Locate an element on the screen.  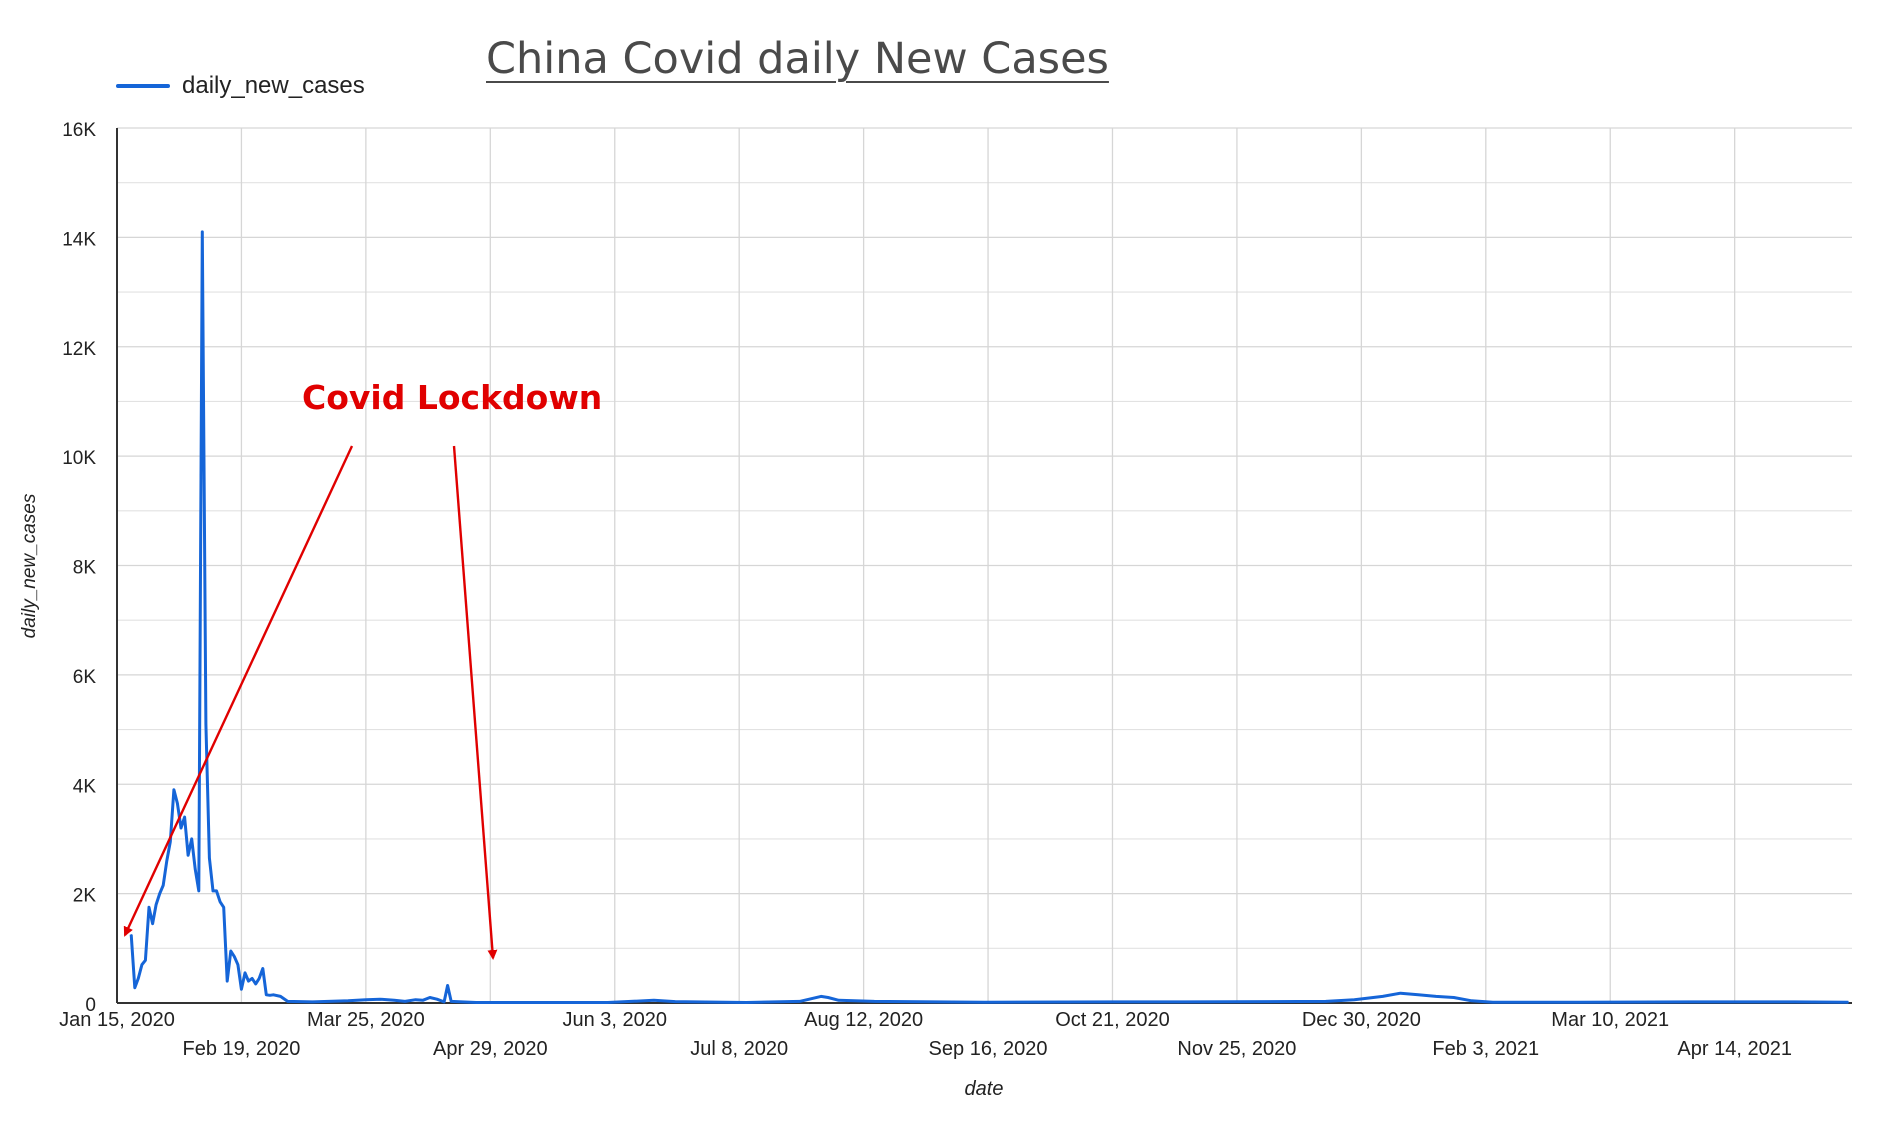
y-tick-label: 2K is located at coordinates (85, 896).